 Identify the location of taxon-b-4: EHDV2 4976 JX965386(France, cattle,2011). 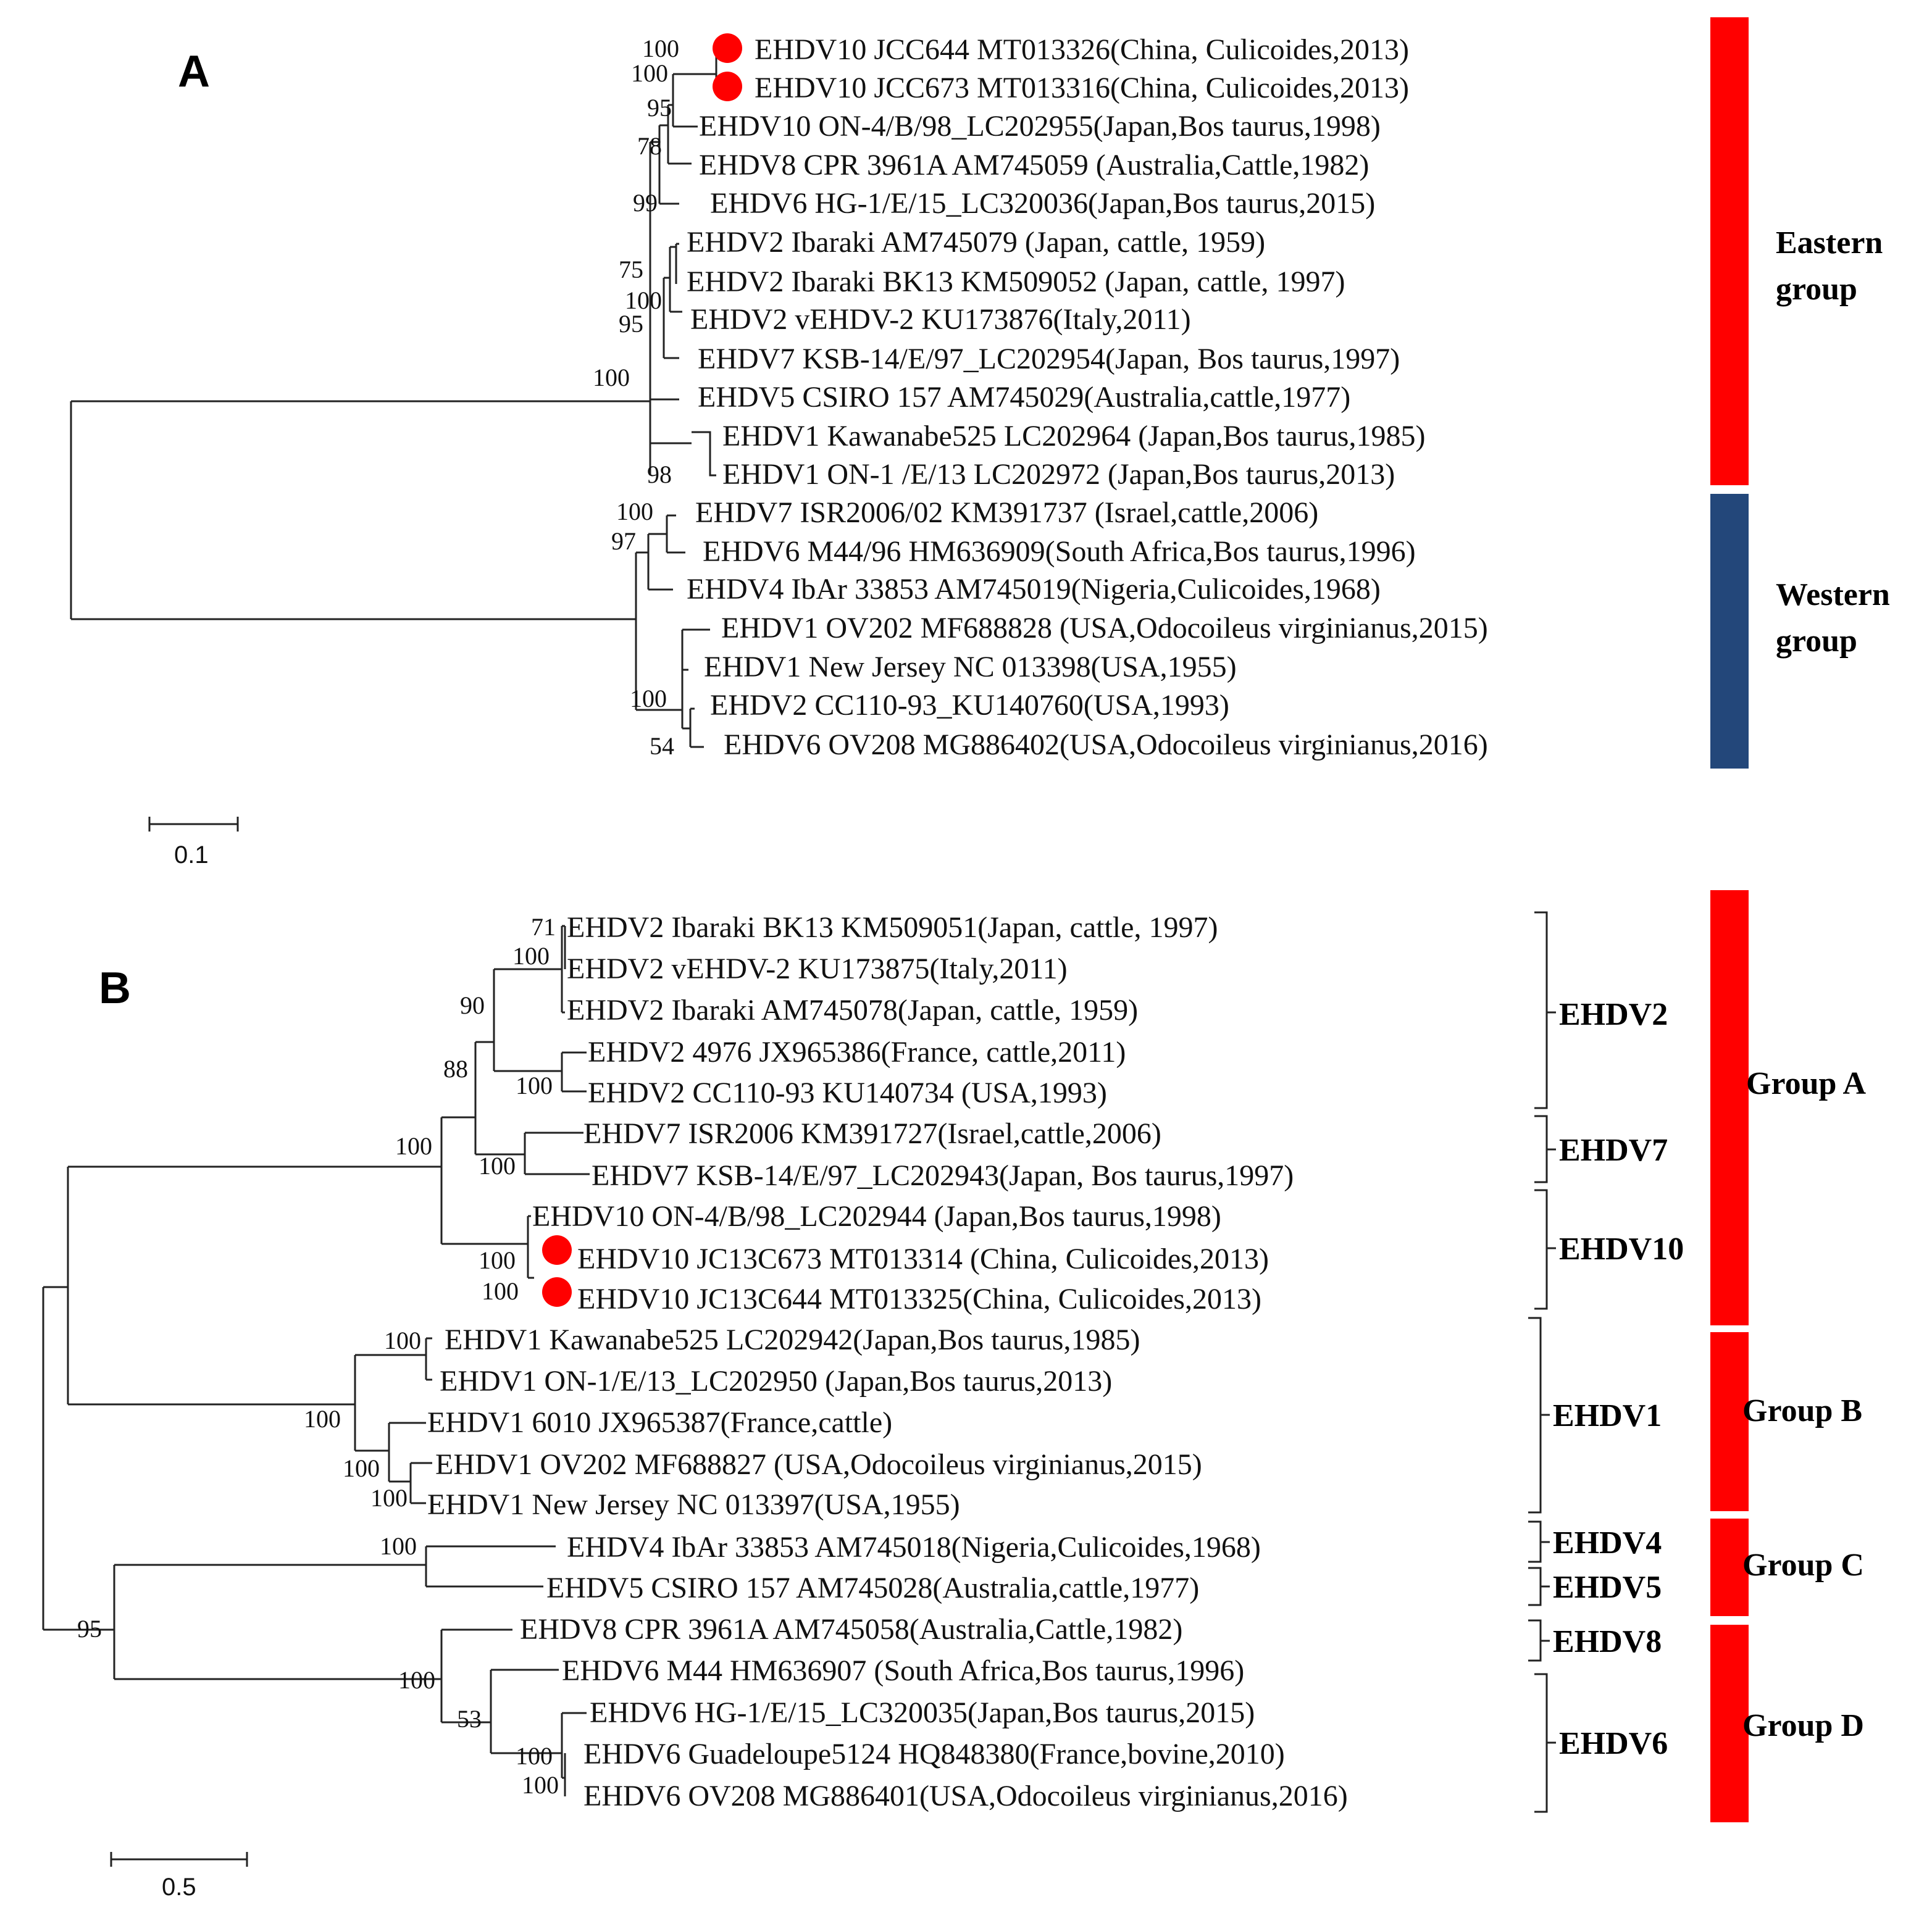
(857, 1052).